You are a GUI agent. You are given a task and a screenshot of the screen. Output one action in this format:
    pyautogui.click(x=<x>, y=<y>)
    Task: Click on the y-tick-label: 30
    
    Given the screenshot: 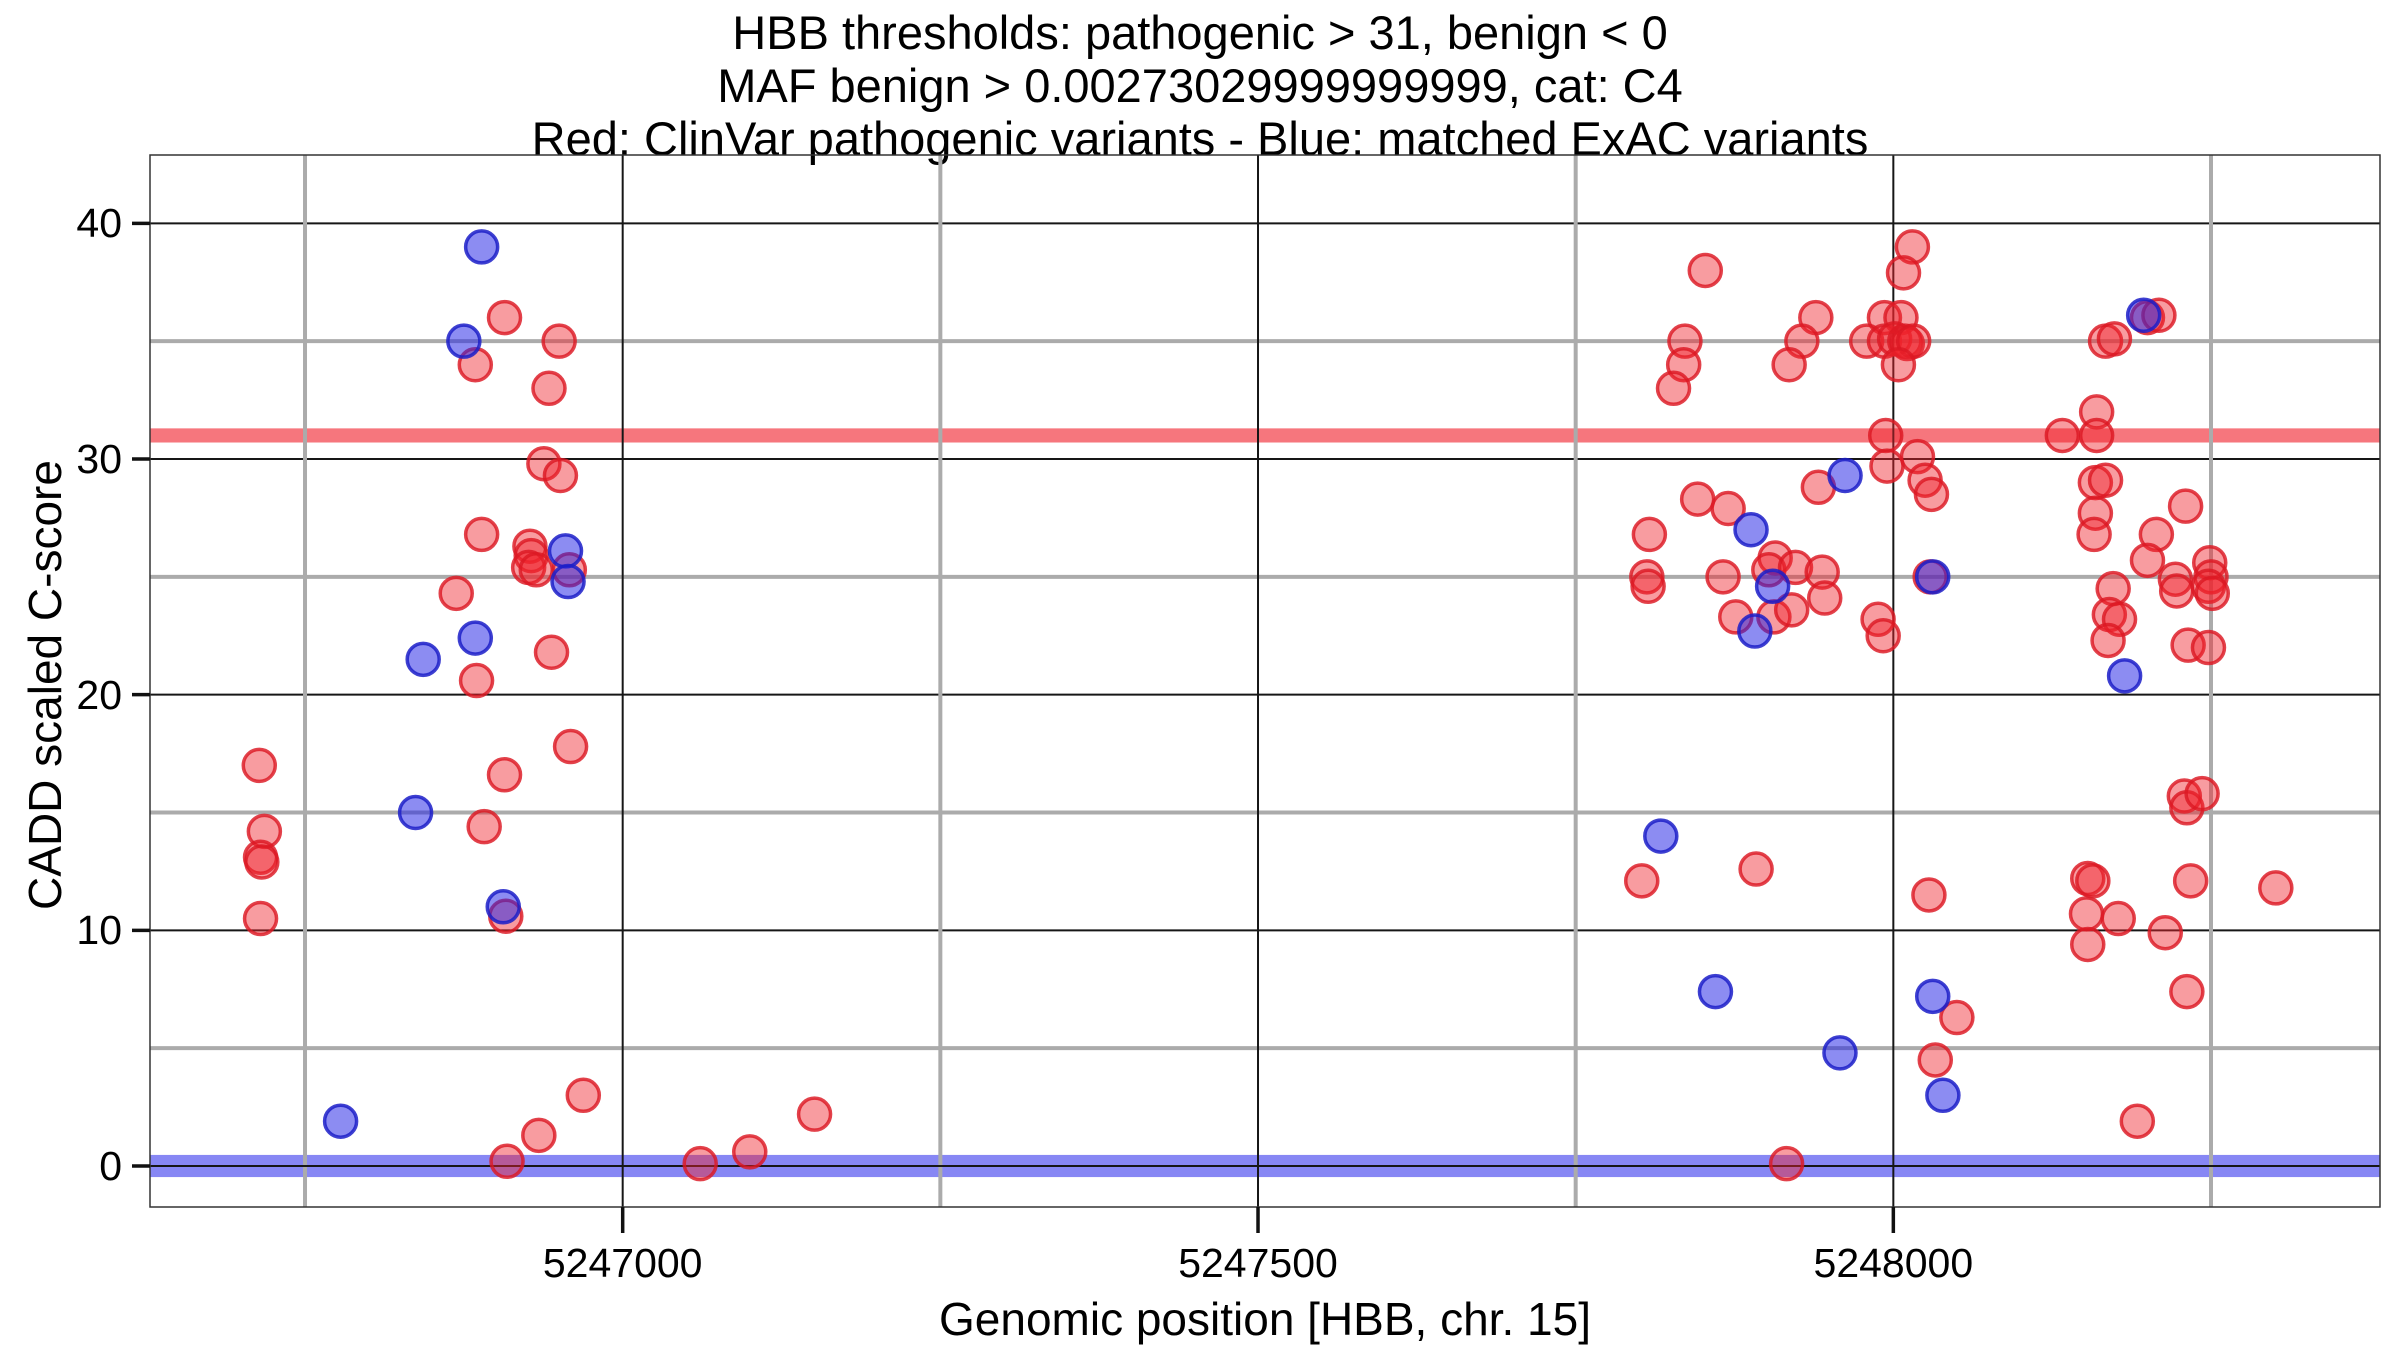 What is the action you would take?
    pyautogui.click(x=99, y=459)
    